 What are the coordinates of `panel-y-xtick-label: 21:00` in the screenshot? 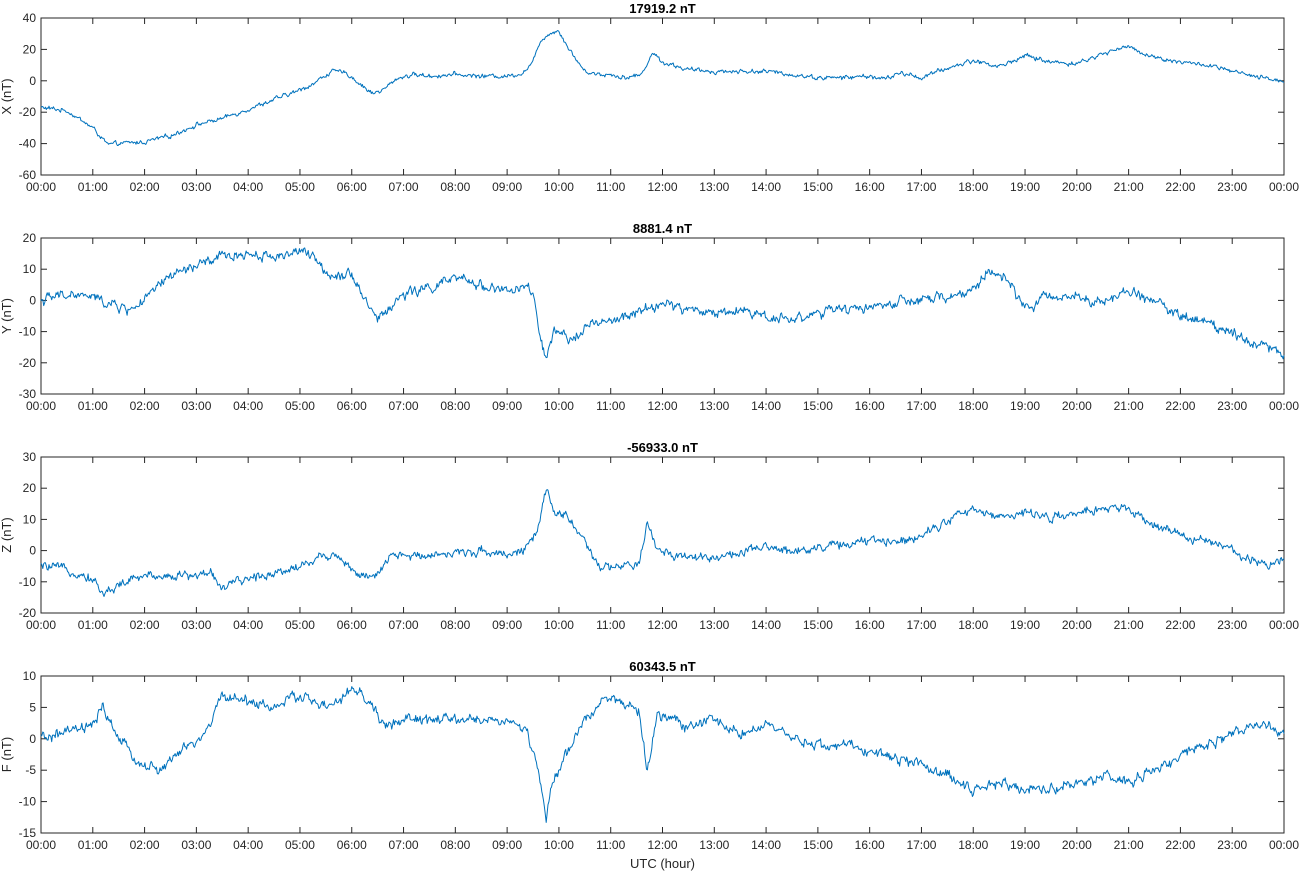 It's located at (1129, 406).